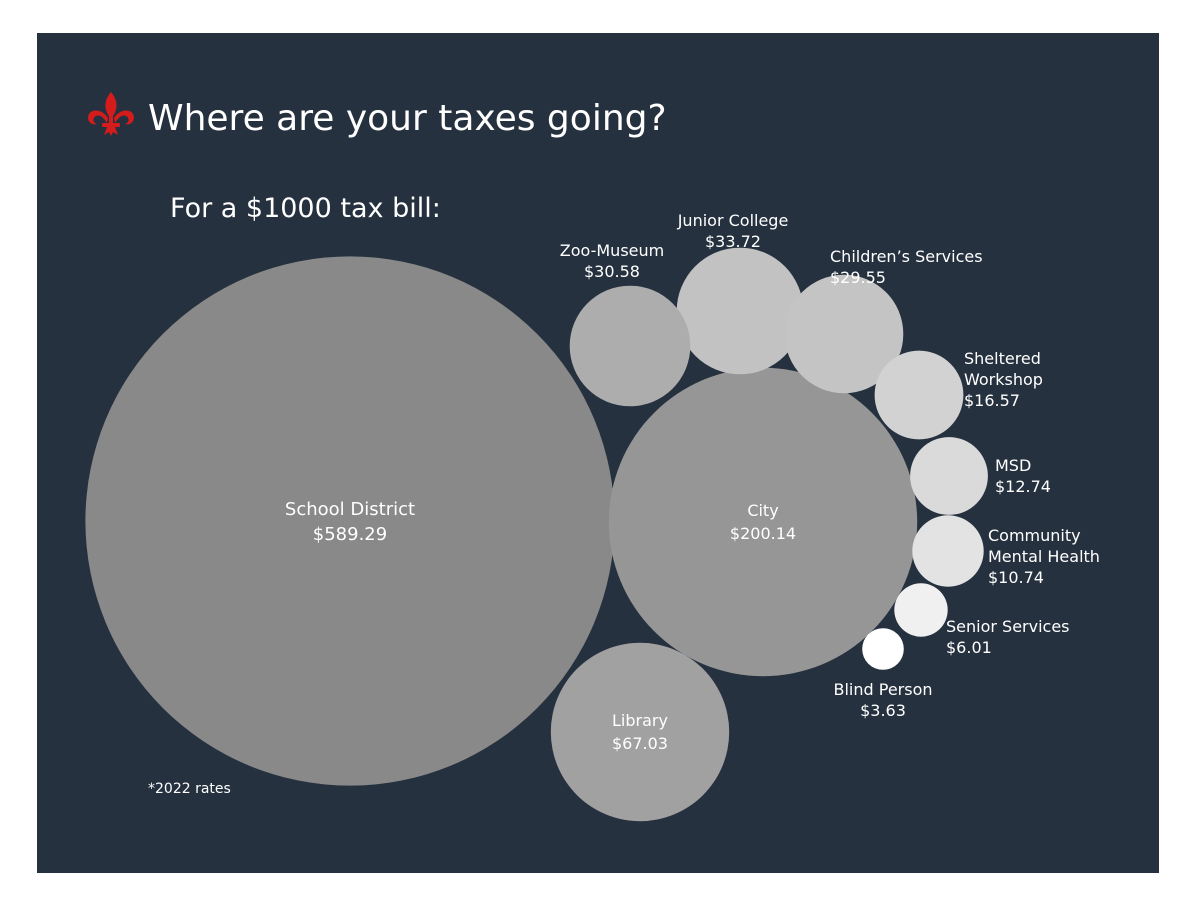 The height and width of the screenshot is (903, 1180). Describe the element at coordinates (1016, 577) in the screenshot. I see `bubble-value-community-mental-health: $10.74` at that location.